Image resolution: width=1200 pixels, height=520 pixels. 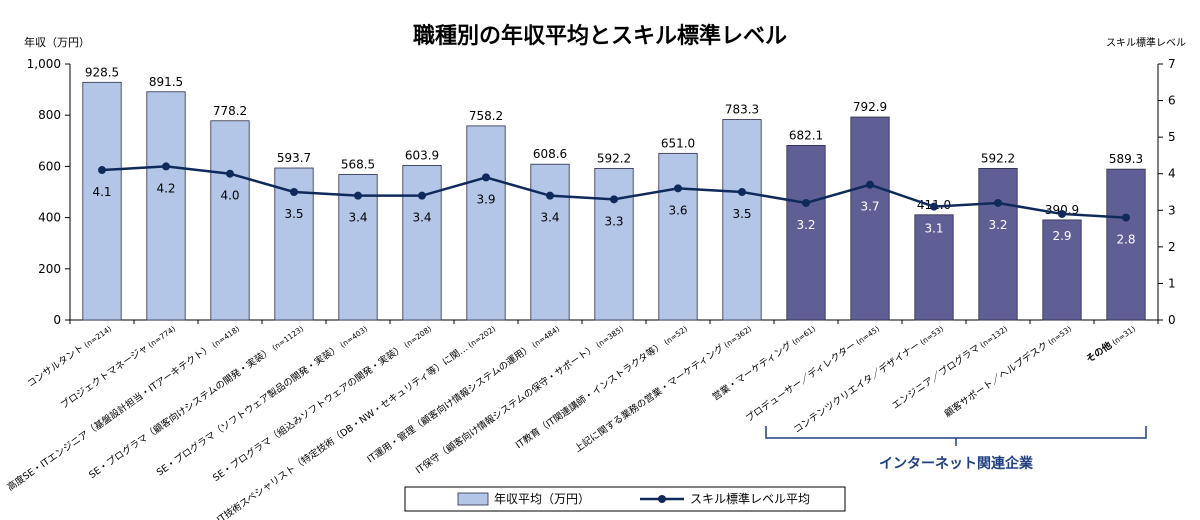 What do you see at coordinates (806, 135) in the screenshot?
I see `bar-value-label: 682.1` at bounding box center [806, 135].